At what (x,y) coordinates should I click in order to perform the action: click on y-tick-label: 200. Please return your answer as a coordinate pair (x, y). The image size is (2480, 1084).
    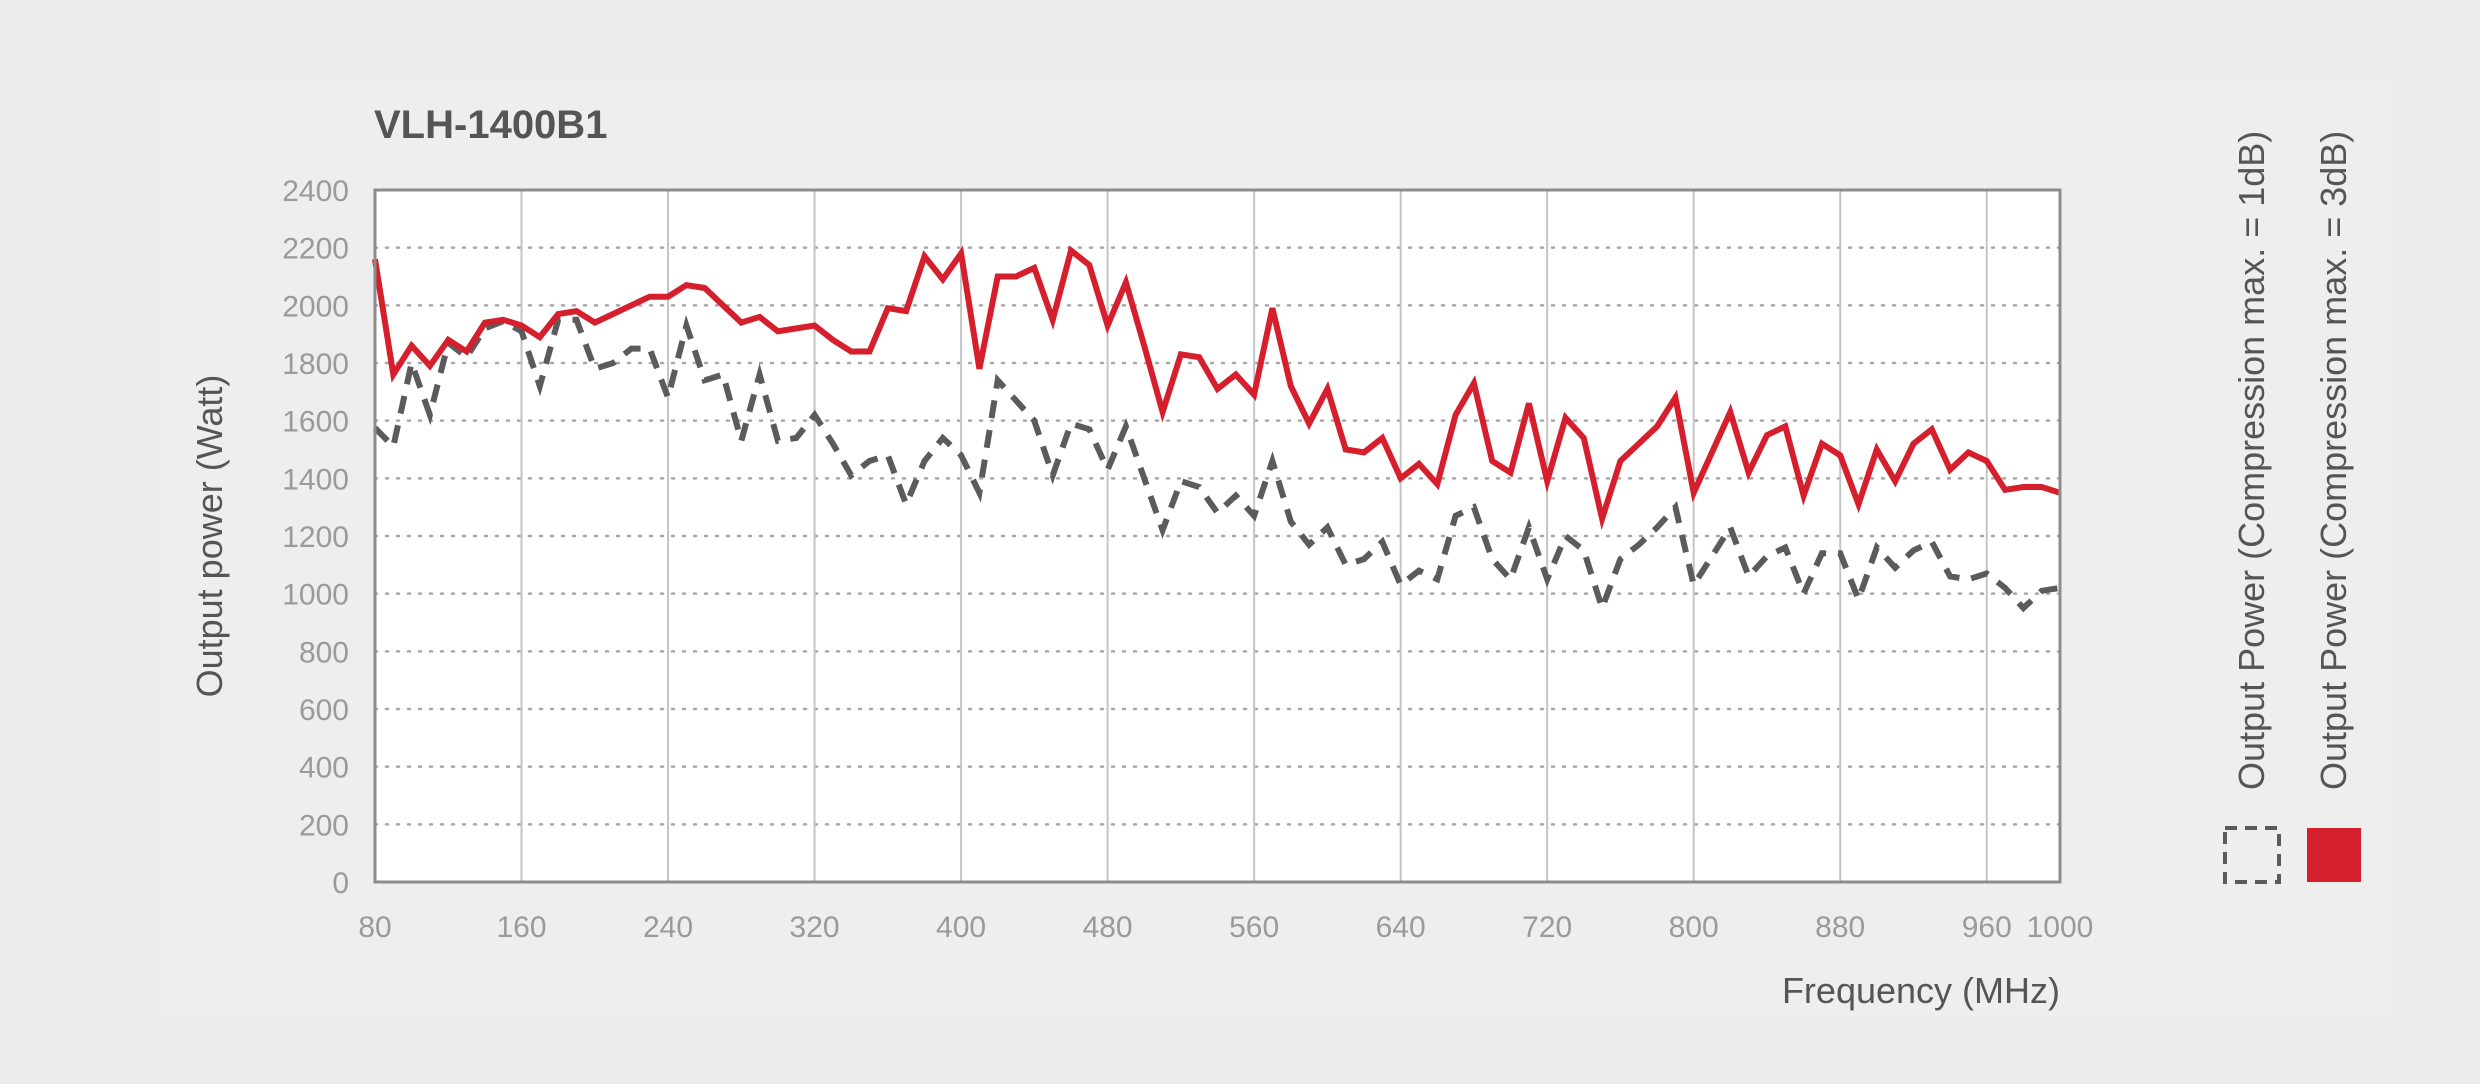
    Looking at the image, I should click on (324, 825).